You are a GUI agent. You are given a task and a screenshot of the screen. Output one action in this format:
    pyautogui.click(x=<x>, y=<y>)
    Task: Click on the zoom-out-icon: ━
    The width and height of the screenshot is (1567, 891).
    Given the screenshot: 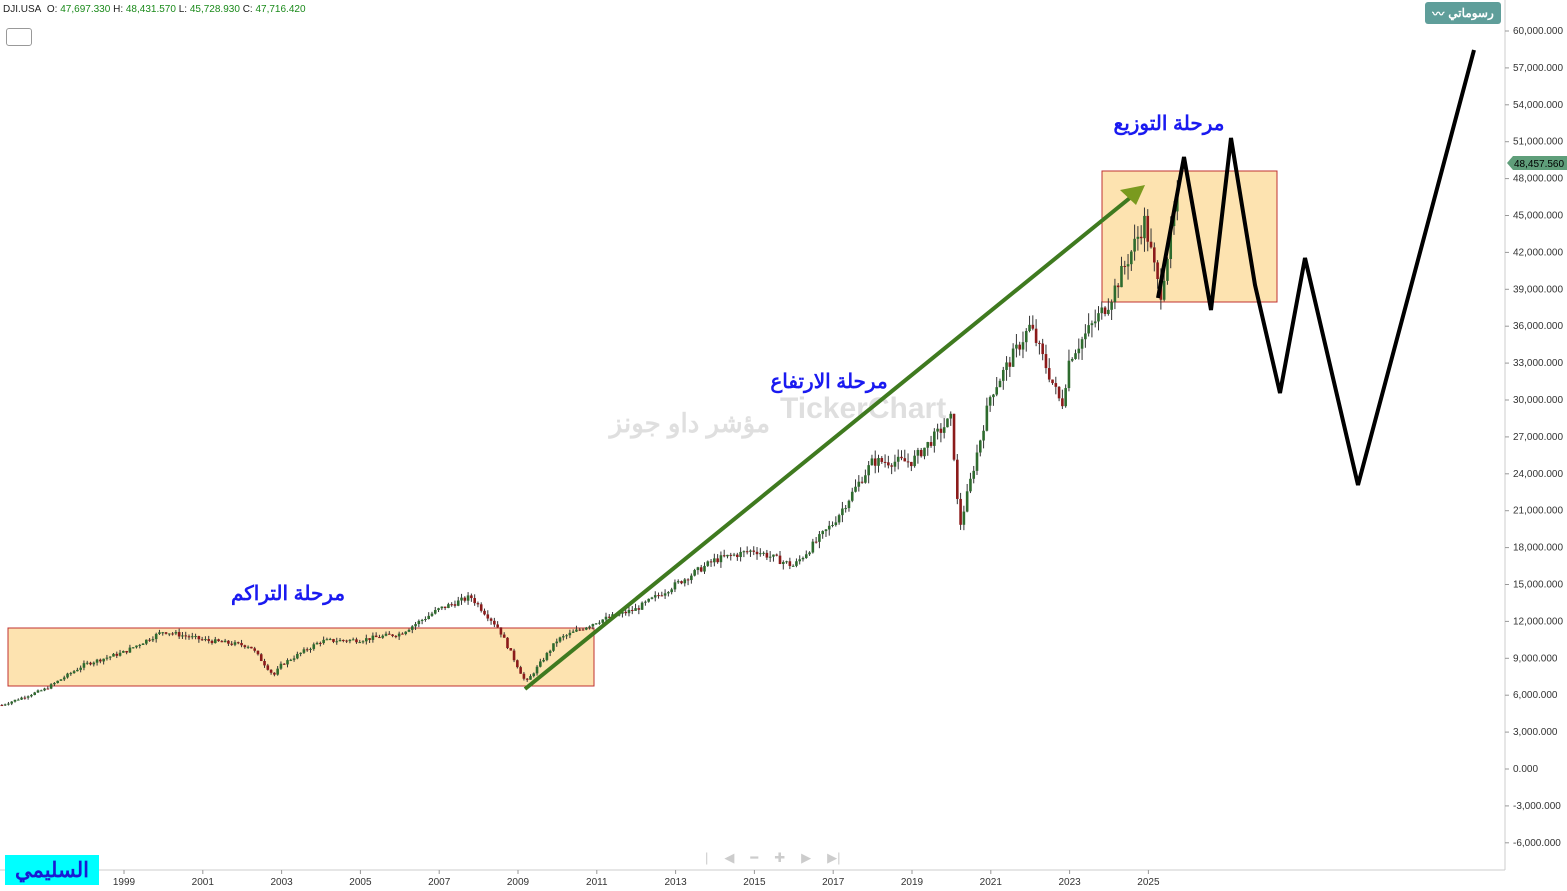 What is the action you would take?
    pyautogui.click(x=754, y=857)
    